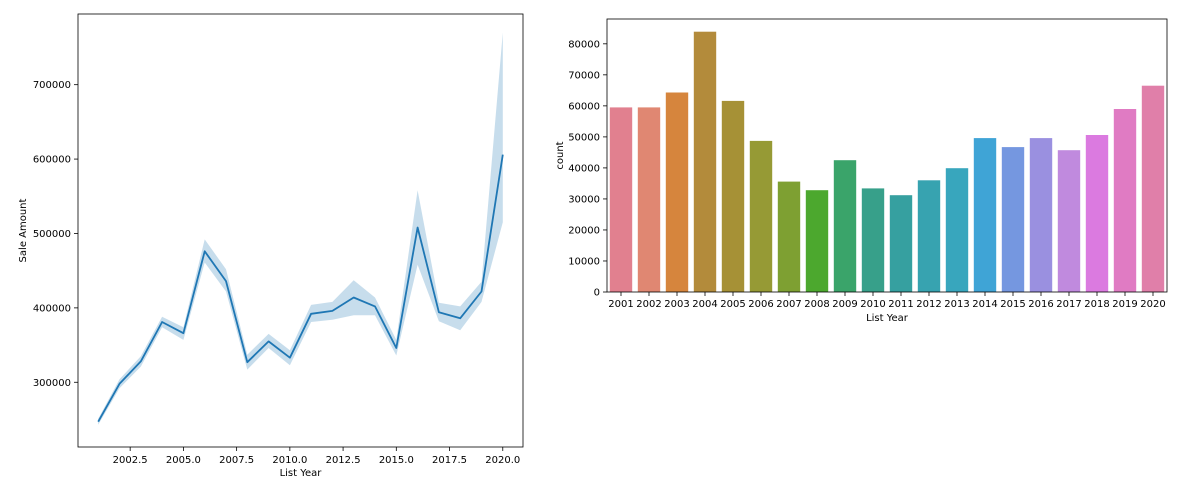  Describe the element at coordinates (648, 304) in the screenshot. I see `bar-chart-x-tick-label: 2002` at that location.